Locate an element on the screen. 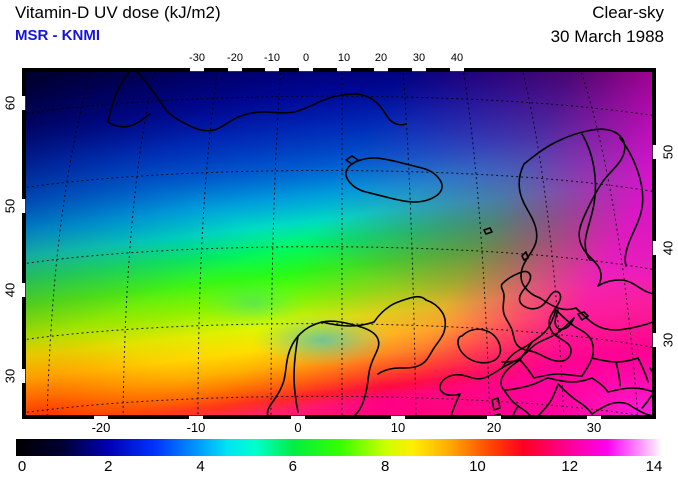  axis-tick-top-0: 0 is located at coordinates (306, 58).